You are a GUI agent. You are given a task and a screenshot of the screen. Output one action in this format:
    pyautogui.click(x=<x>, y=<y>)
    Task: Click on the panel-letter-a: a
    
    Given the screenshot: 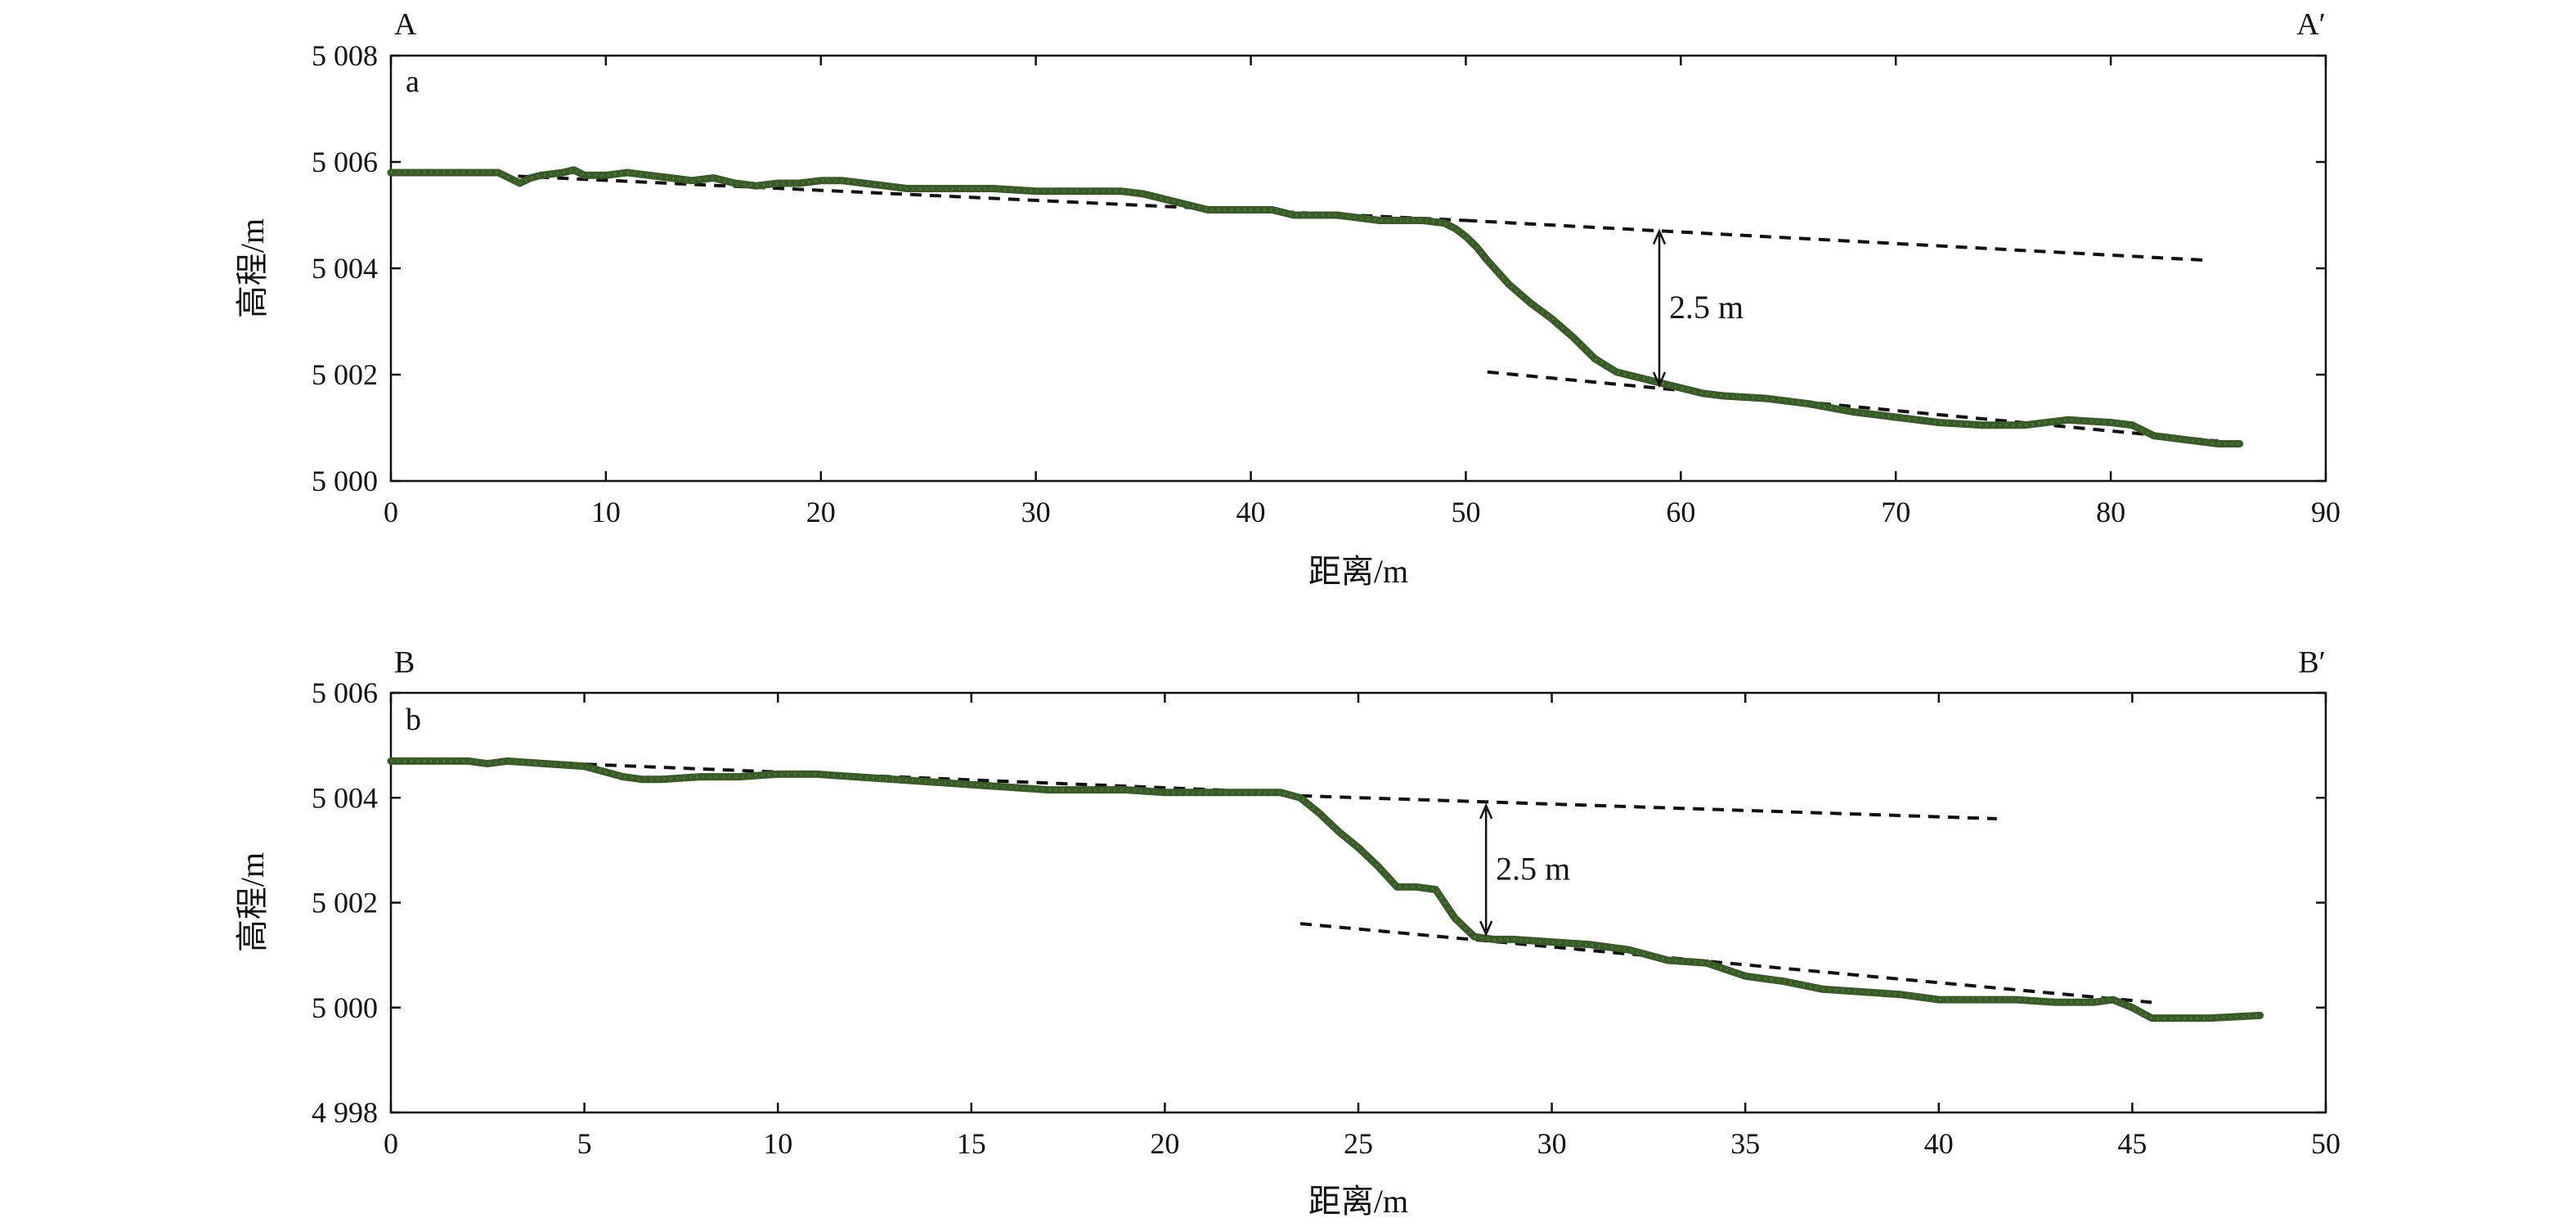 What is the action you would take?
    pyautogui.click(x=413, y=82)
    